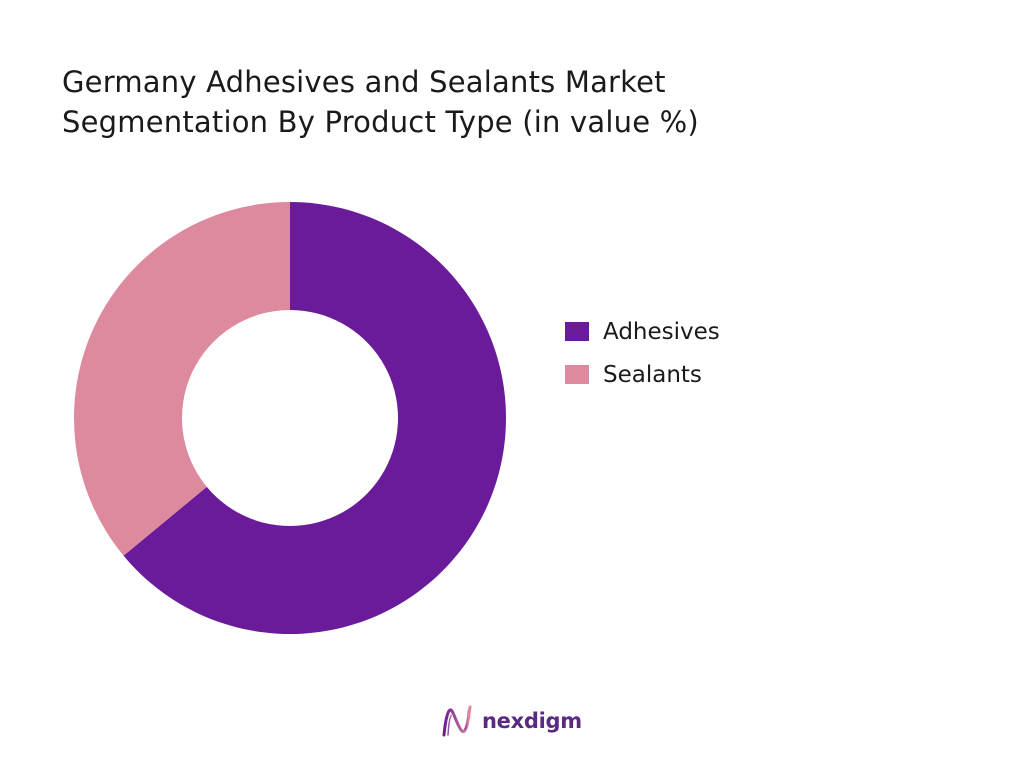  Describe the element at coordinates (182, 379) in the screenshot. I see `donut-slice-sealants` at that location.